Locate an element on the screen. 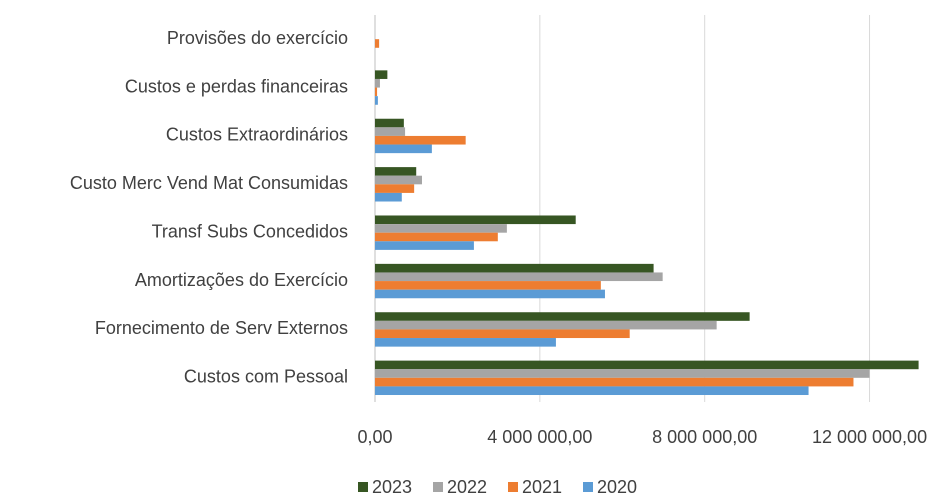 Image resolution: width=943 pixels, height=501 pixels. legend-label: 2022 is located at coordinates (467, 486).